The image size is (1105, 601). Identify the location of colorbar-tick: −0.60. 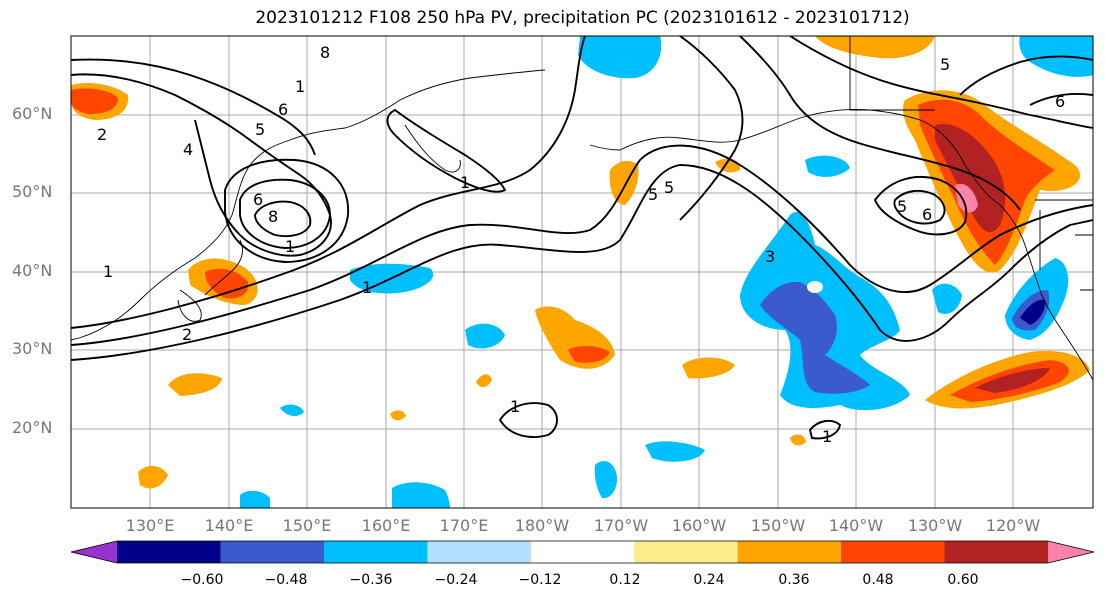
(202, 580).